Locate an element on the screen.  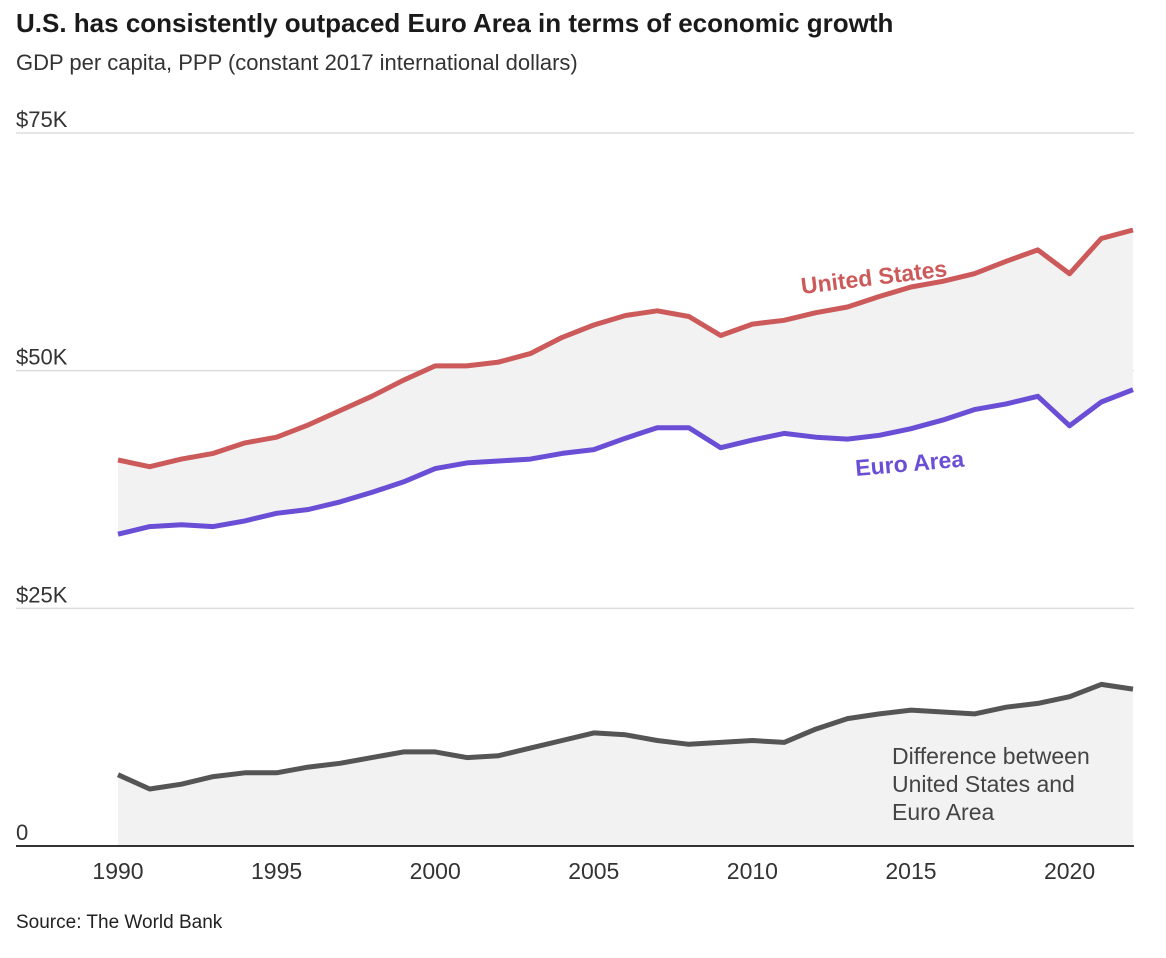
label-euro-area: Euro Area is located at coordinates (909, 463).